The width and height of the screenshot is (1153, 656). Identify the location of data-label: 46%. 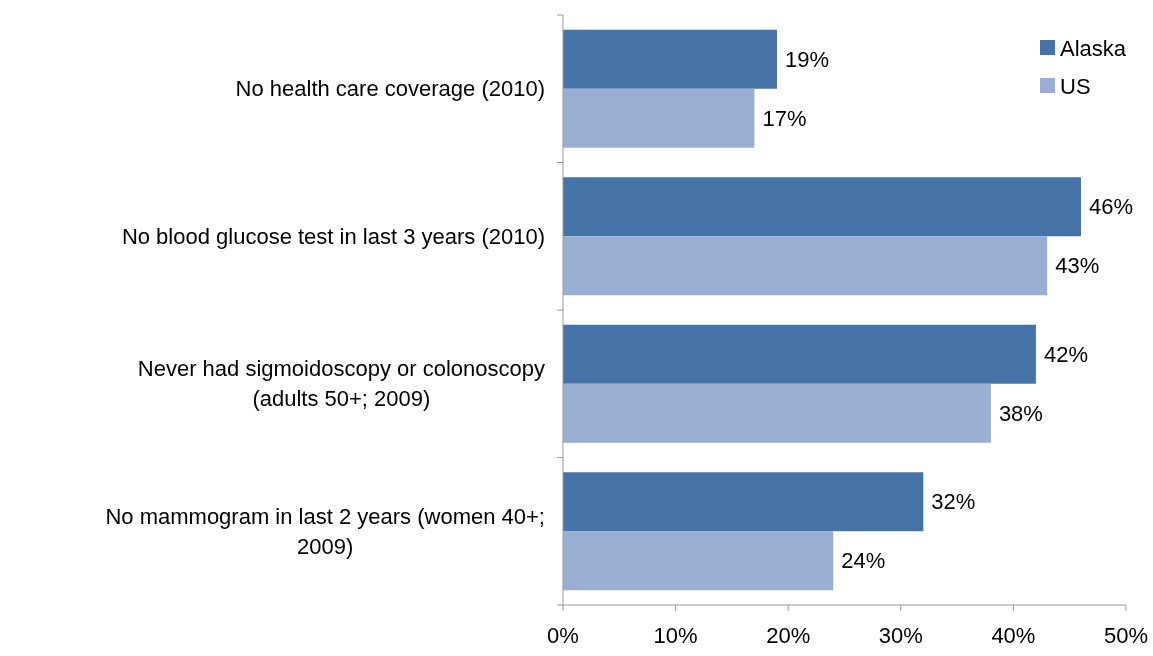
(1111, 207).